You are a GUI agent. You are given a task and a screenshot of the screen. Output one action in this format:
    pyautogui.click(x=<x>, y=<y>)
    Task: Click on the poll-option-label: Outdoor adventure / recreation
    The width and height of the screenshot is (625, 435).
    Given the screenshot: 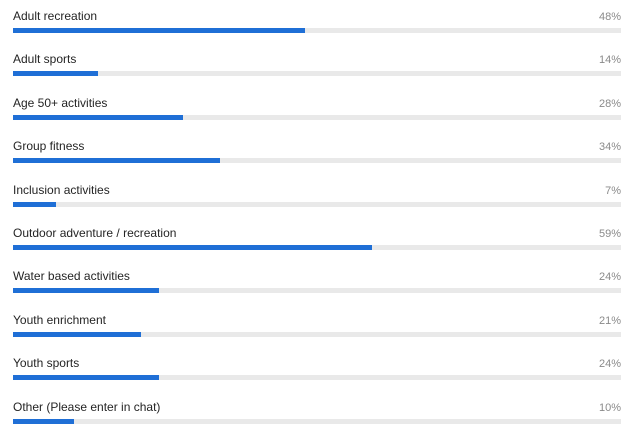 What is the action you would take?
    pyautogui.click(x=95, y=233)
    